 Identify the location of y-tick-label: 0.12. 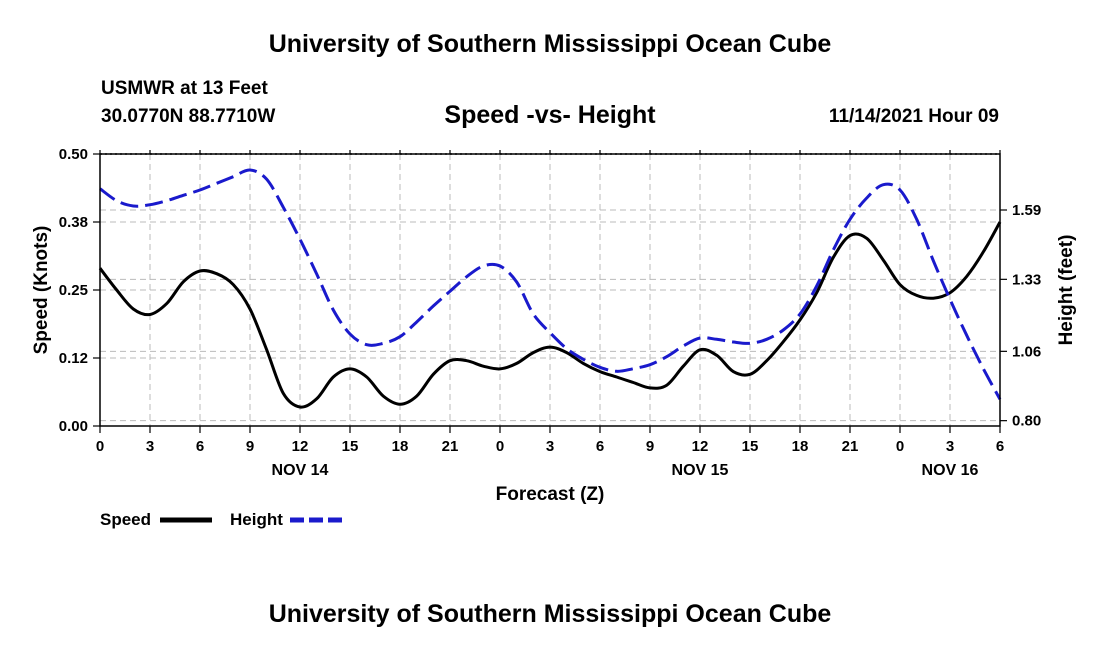
(73, 358).